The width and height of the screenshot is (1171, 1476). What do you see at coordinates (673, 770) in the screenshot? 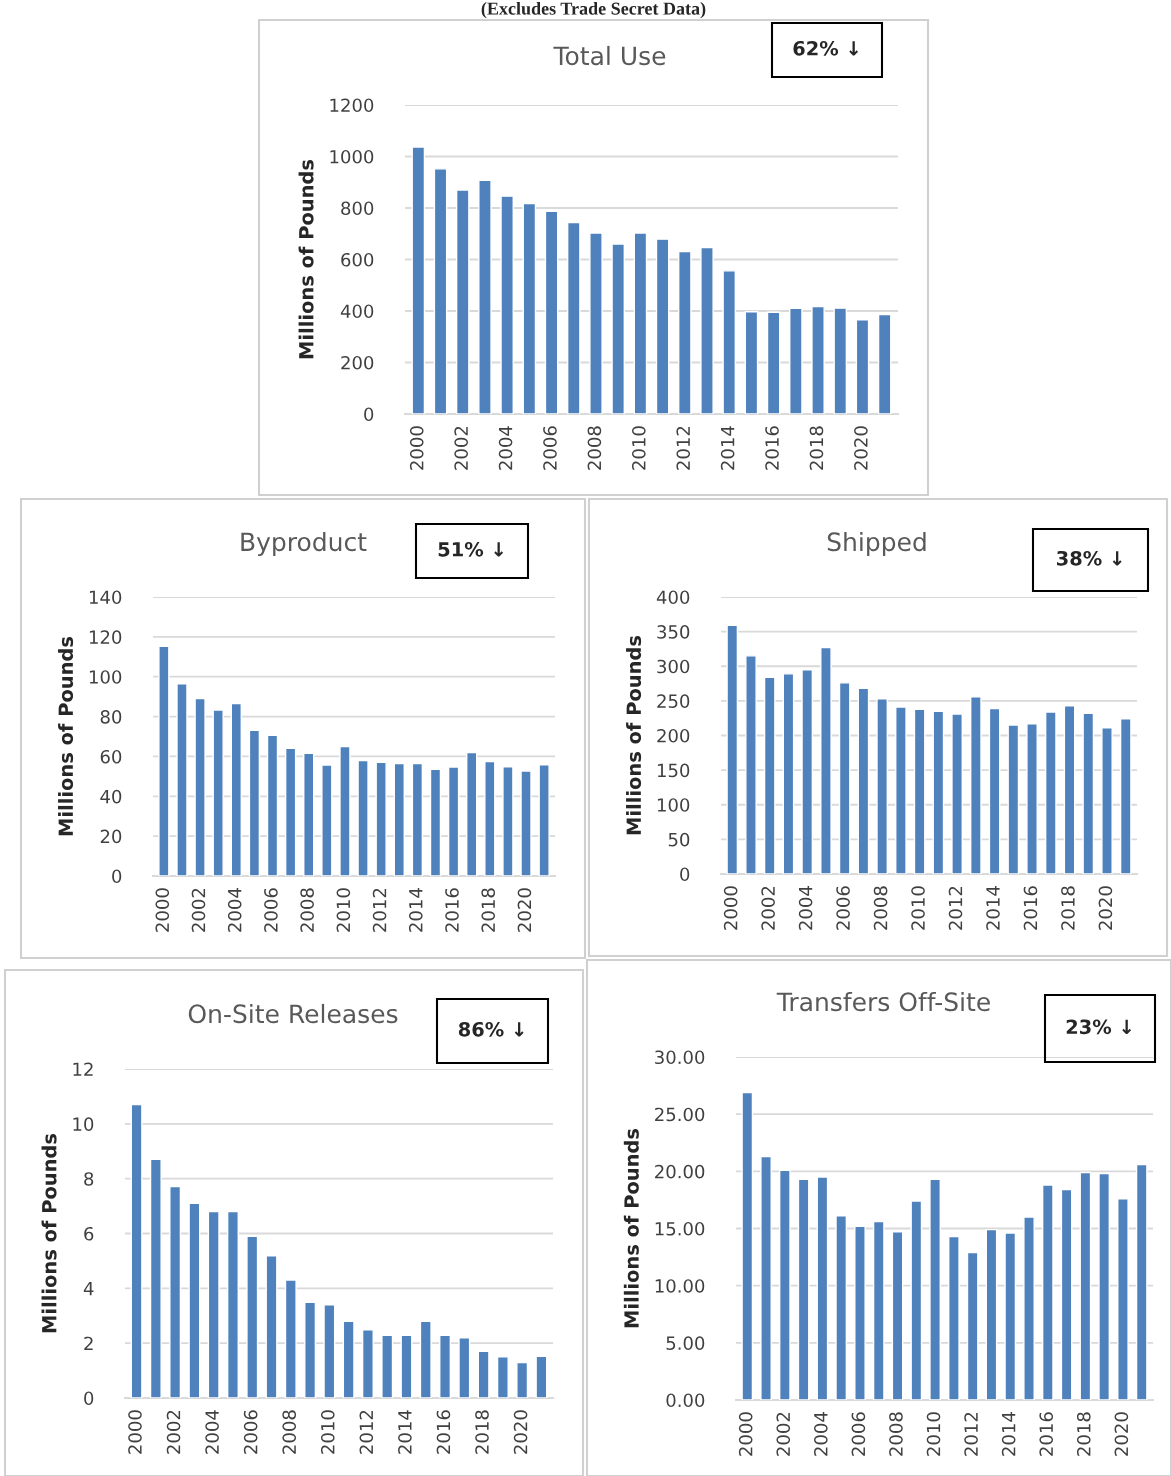
I see `y-tick-label: 150` at bounding box center [673, 770].